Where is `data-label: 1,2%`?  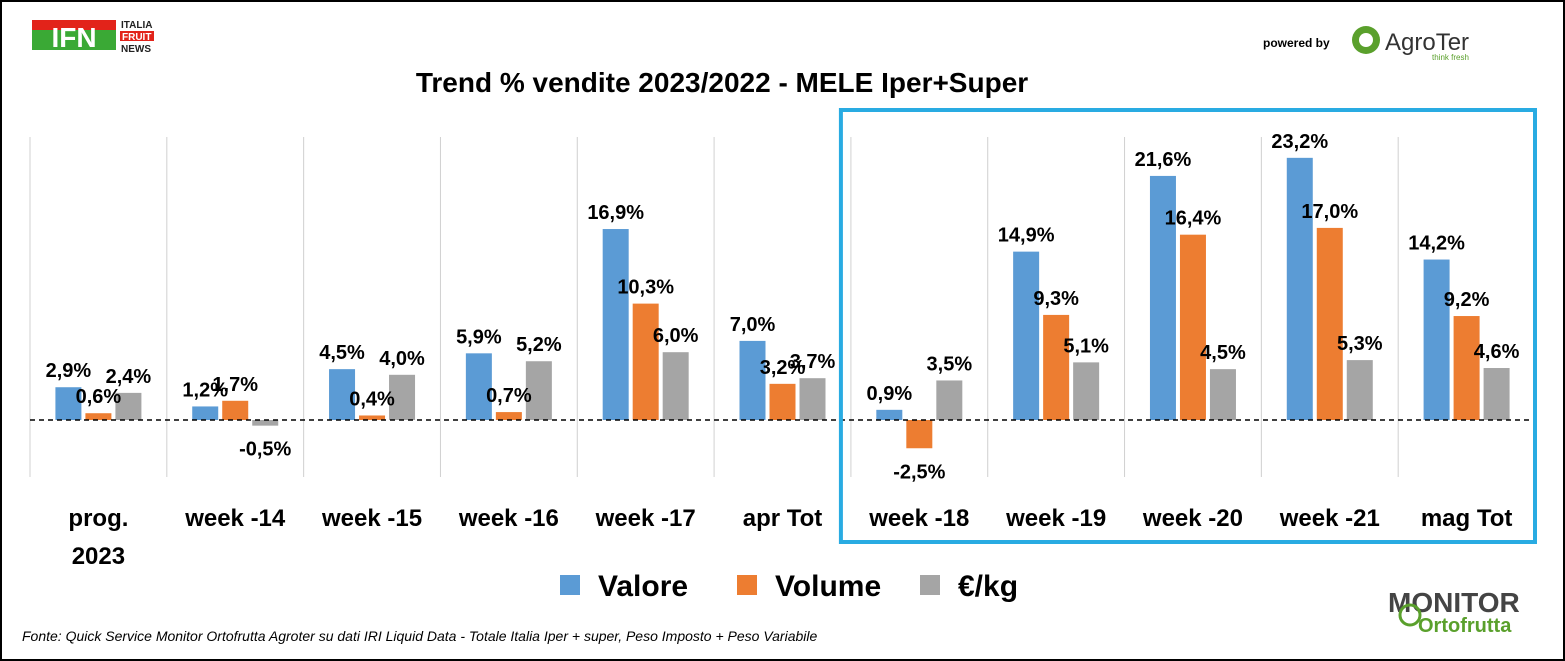
data-label: 1,2% is located at coordinates (205, 390).